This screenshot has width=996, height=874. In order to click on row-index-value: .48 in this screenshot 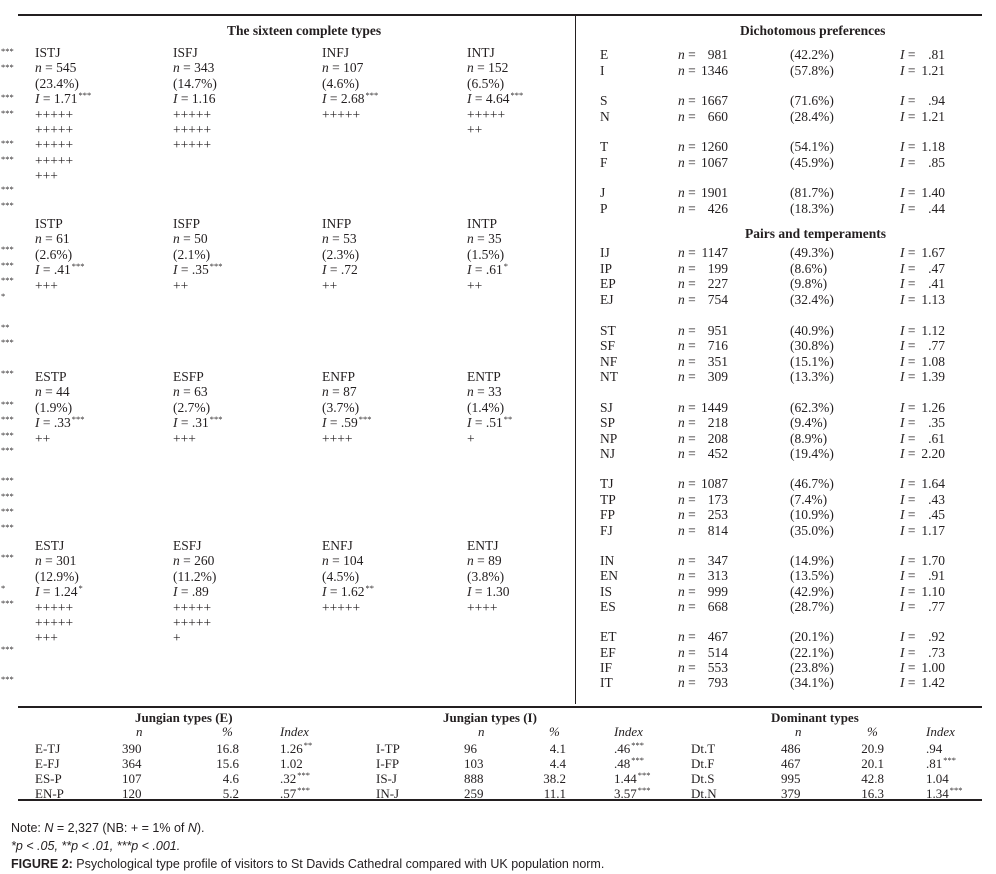, I will do `click(622, 763)`.